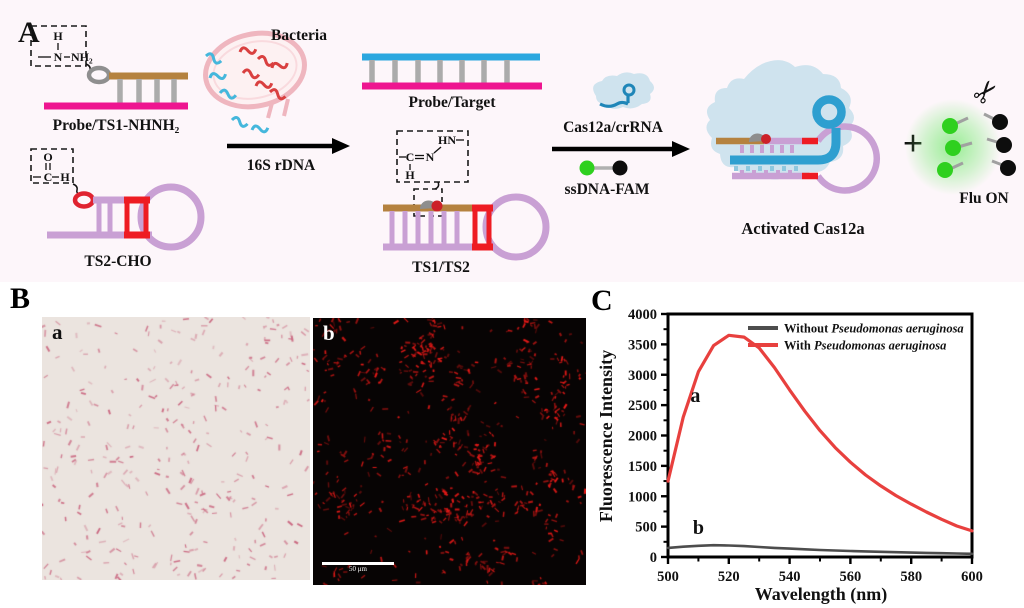 This screenshot has width=1024, height=608. Describe the element at coordinates (117, 261) in the screenshot. I see `ts2-cho-label: TS2-CHO` at that location.